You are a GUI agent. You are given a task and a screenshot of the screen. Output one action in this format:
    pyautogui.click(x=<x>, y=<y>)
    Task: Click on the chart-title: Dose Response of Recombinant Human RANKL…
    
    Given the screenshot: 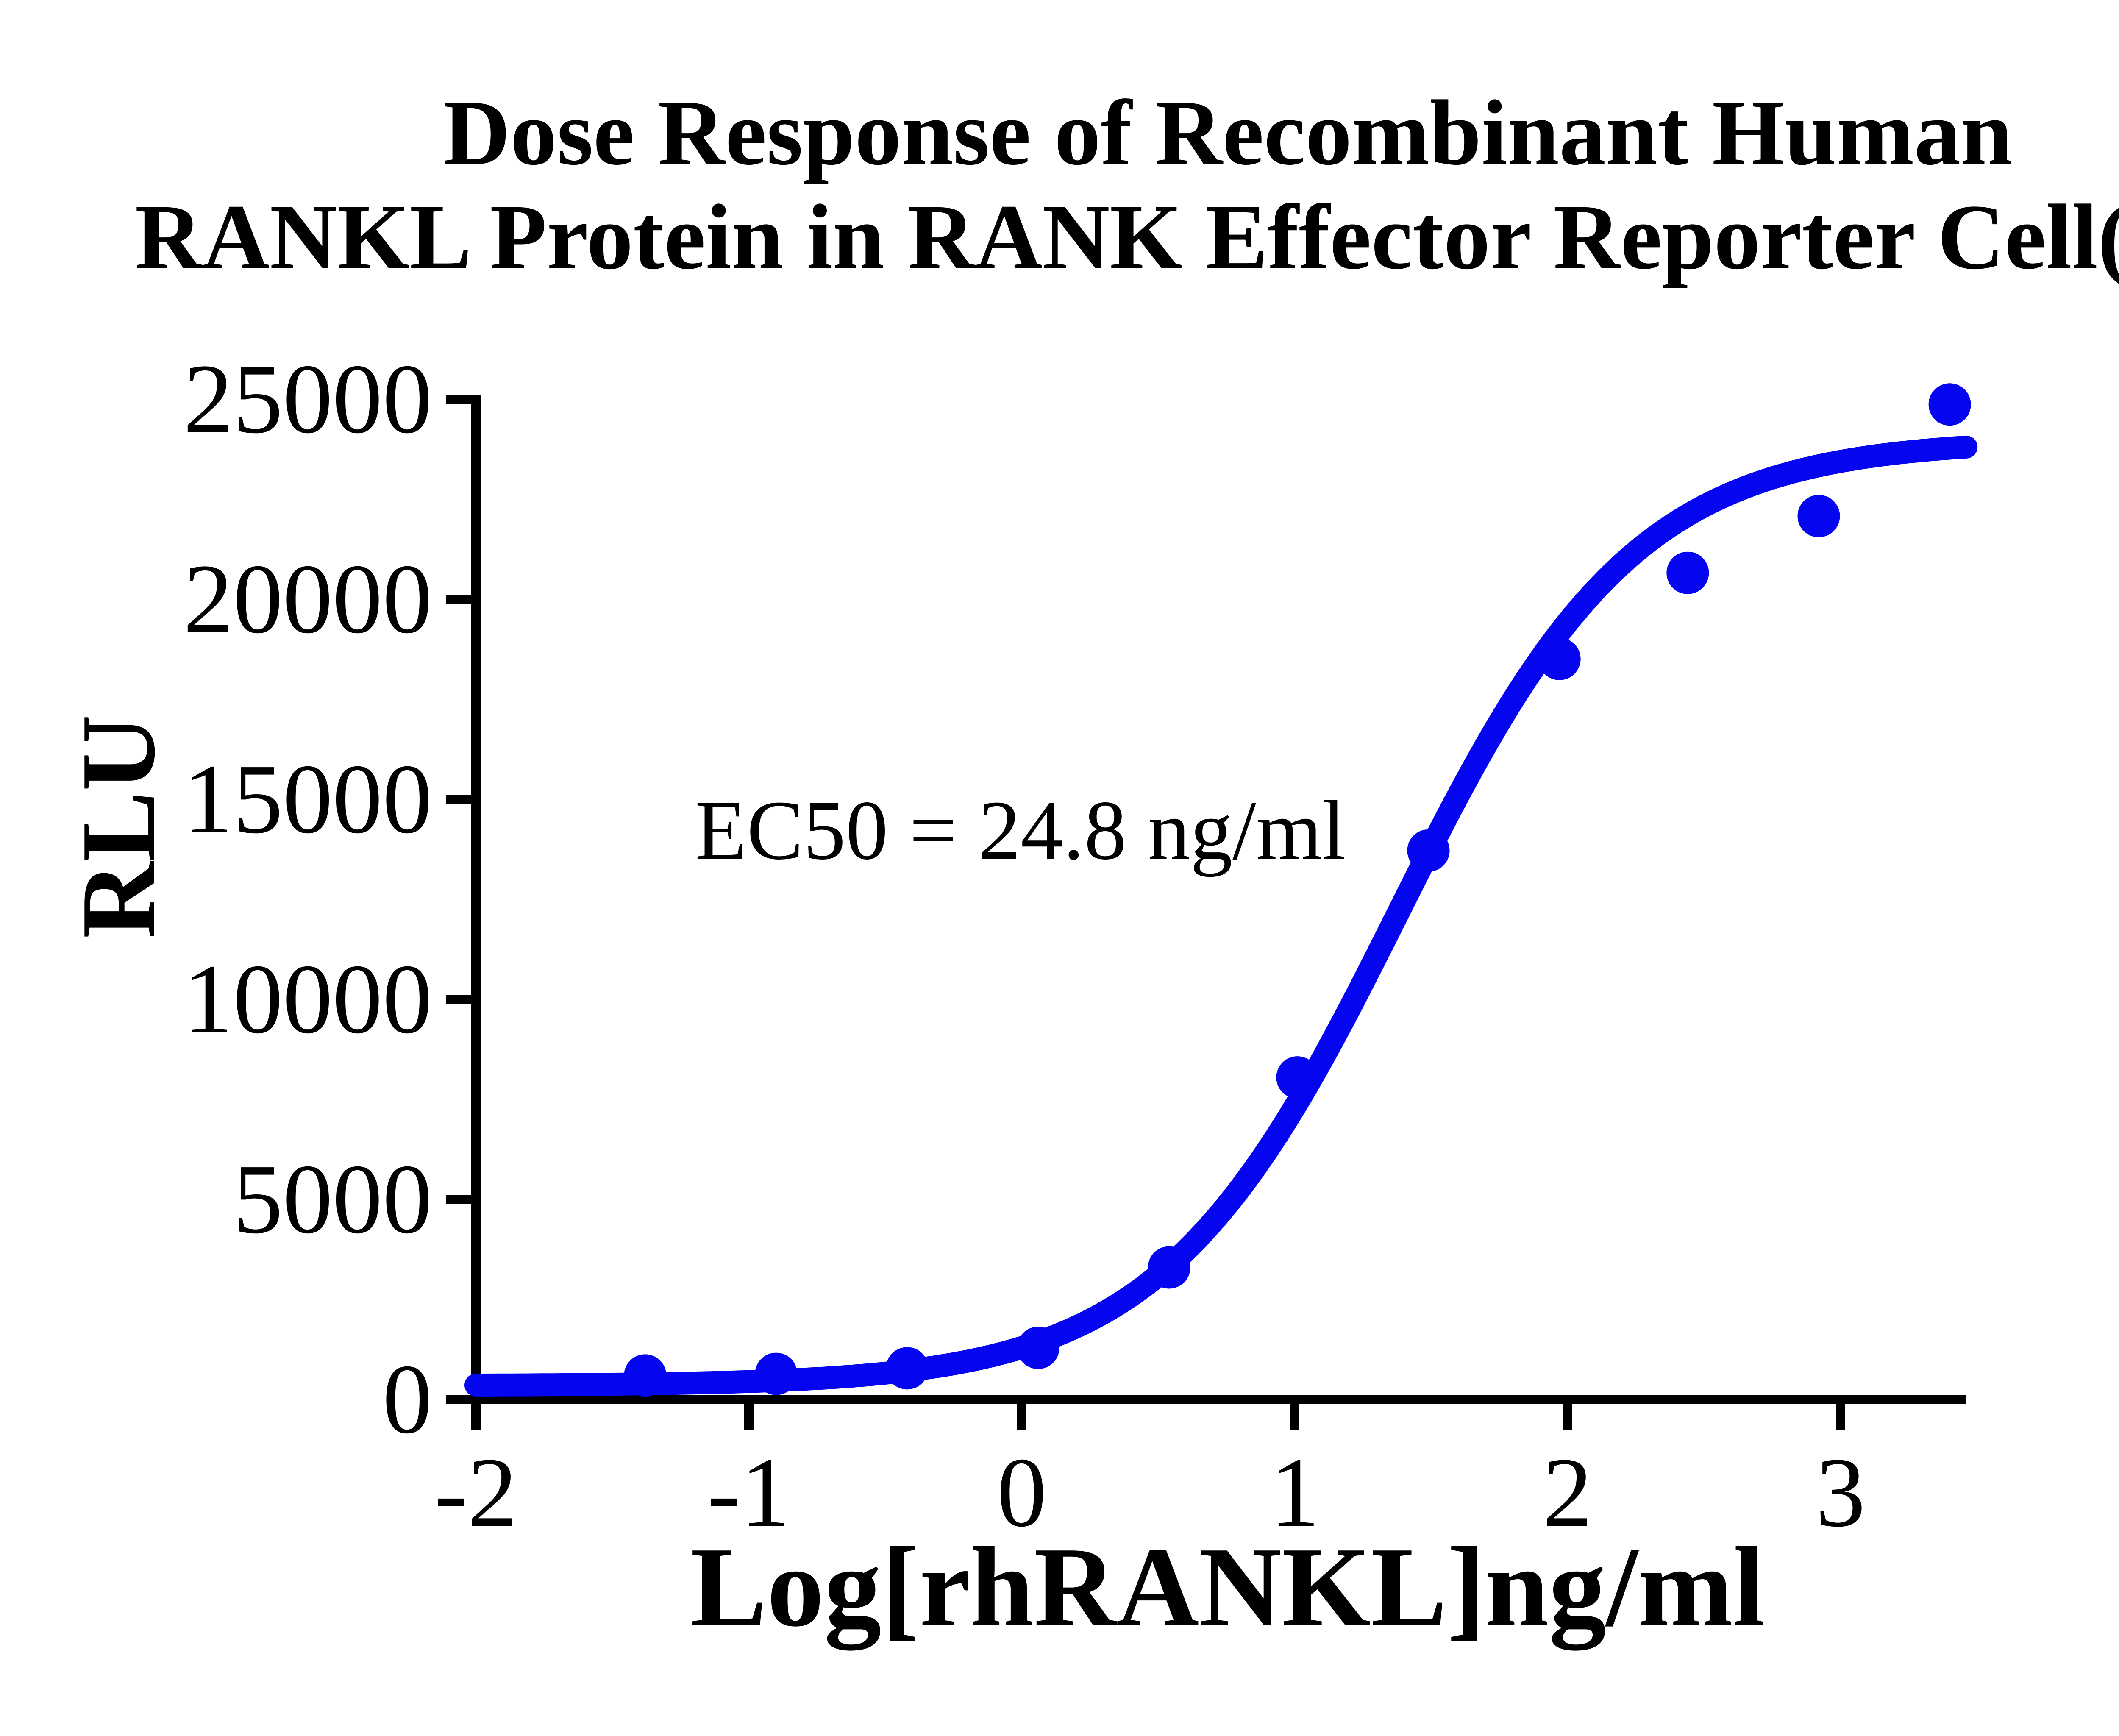 What is the action you would take?
    pyautogui.click(x=1059, y=185)
    